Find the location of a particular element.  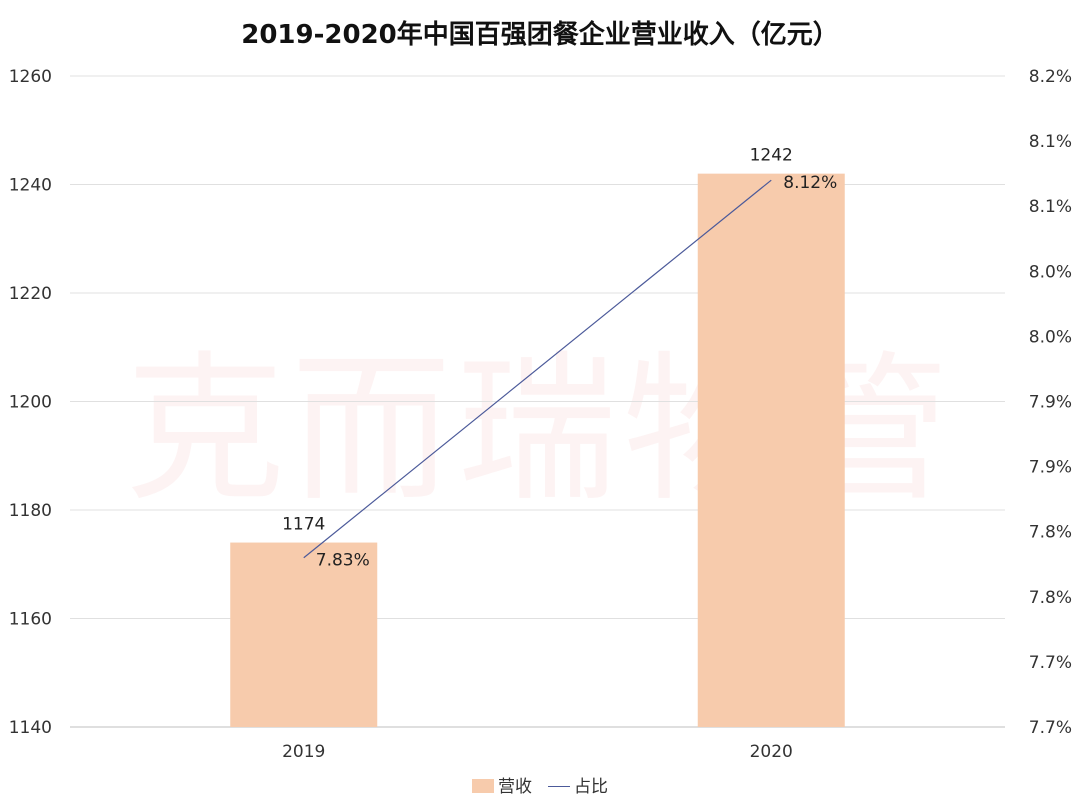

left-tick-label: 1200 is located at coordinates (30, 403).